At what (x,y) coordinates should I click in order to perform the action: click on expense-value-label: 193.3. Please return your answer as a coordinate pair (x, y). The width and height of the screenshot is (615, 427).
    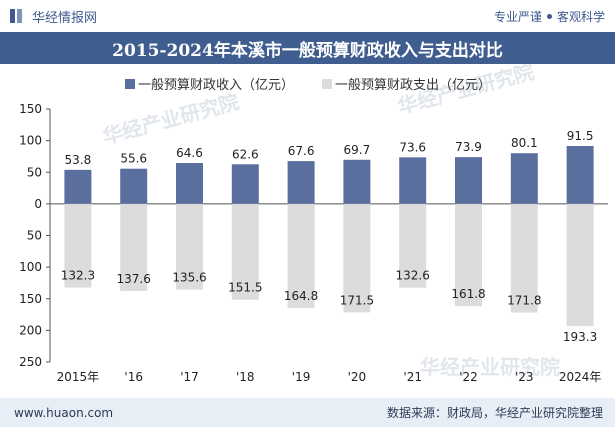
    Looking at the image, I should click on (580, 337).